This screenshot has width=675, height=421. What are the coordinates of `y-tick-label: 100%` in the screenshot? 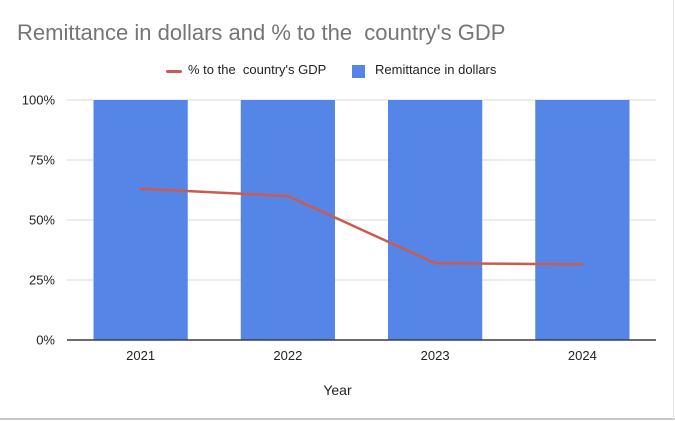 It's located at (39, 100).